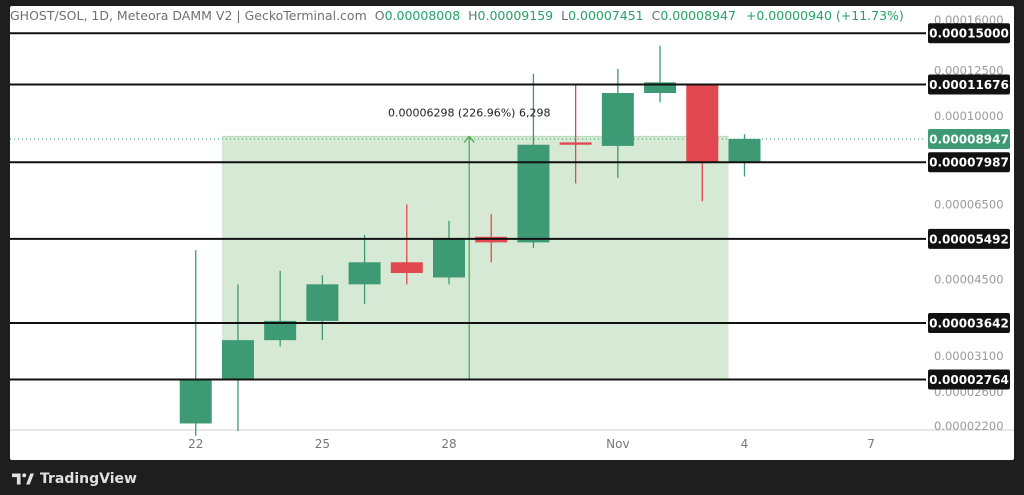 This screenshot has height=495, width=1024. I want to click on close-key: C, so click(656, 15).